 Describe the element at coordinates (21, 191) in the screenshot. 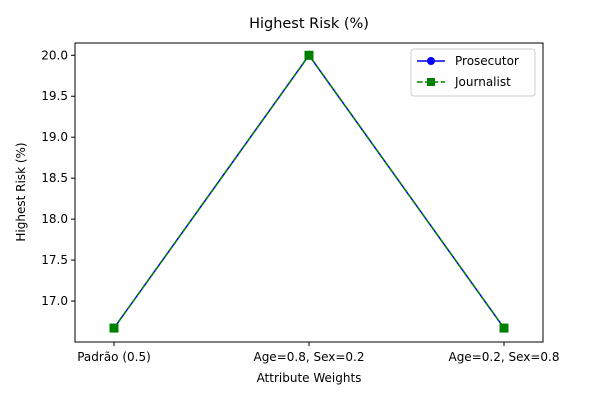

I see `y-axis-label: Highest Risk (%)` at that location.